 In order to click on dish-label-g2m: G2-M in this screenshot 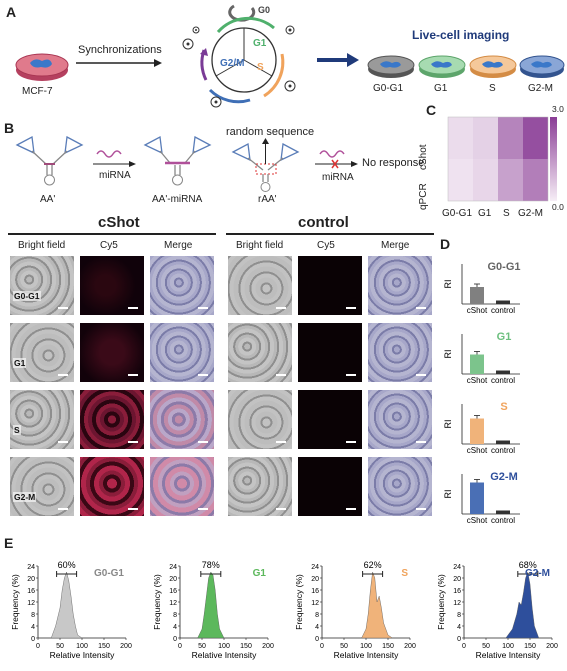, I will do `click(540, 88)`.